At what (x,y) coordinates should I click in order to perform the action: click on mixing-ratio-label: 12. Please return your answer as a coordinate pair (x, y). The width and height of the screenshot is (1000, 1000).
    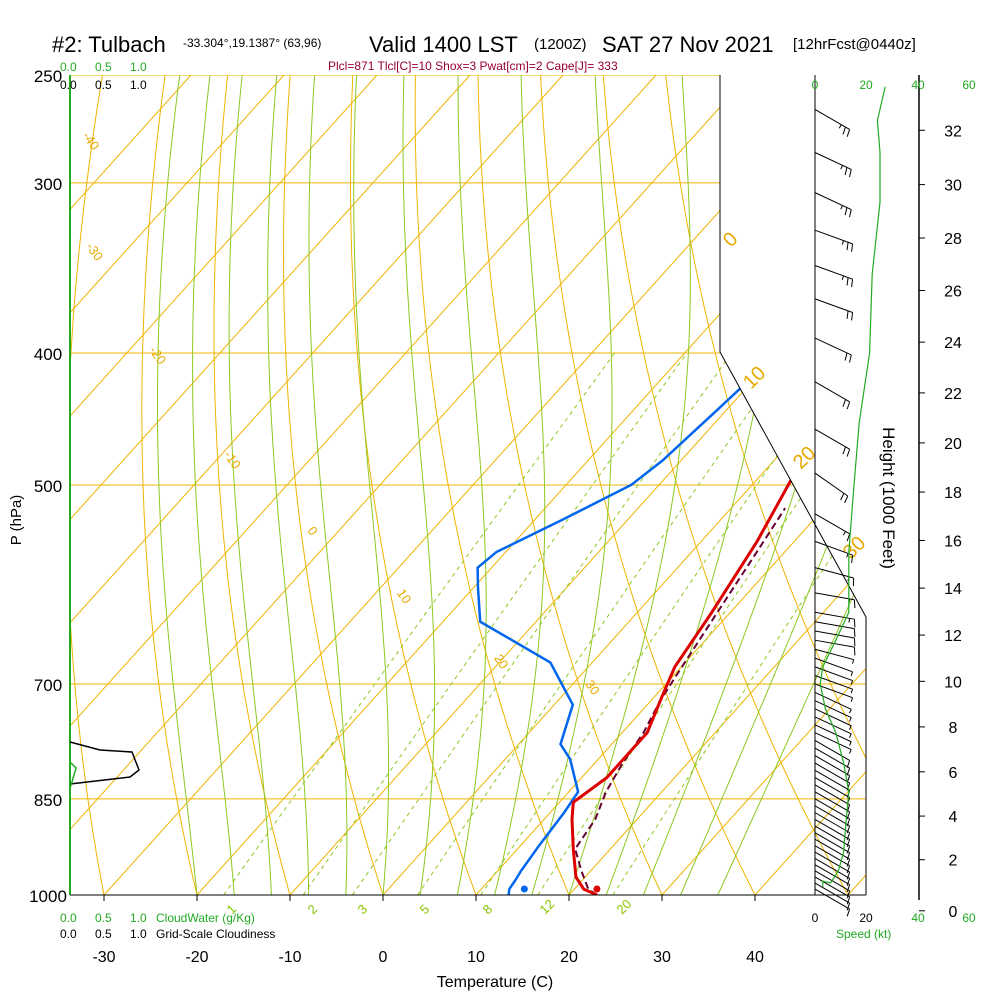
    Looking at the image, I should click on (547, 906).